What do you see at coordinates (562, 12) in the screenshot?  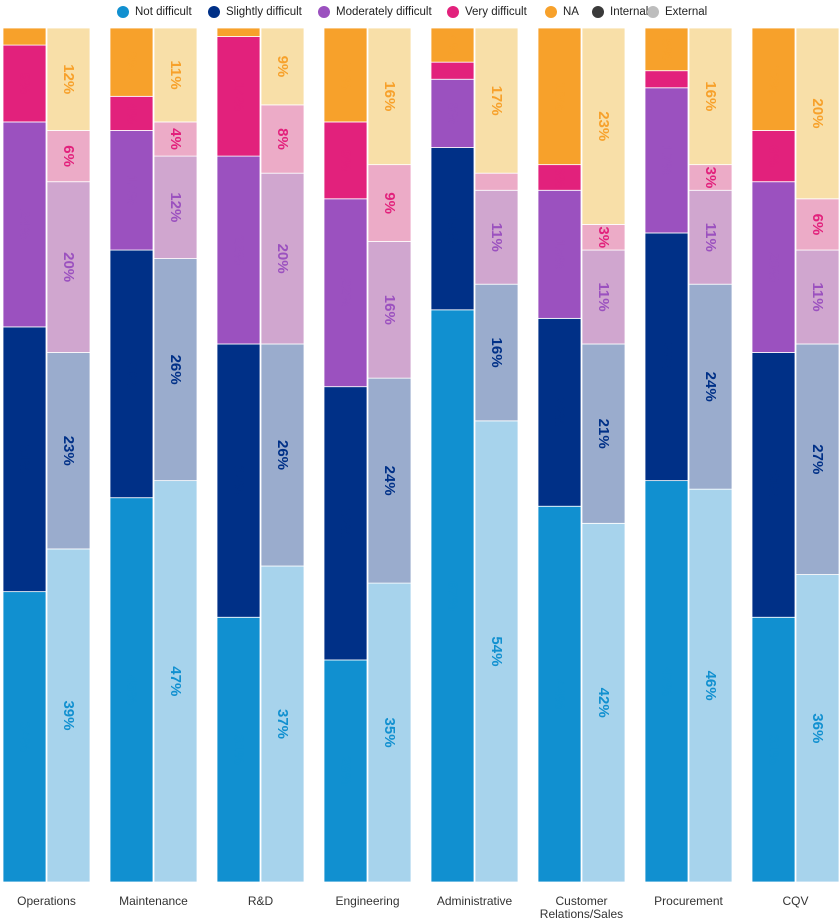 I see `legend-item-na: NA` at bounding box center [562, 12].